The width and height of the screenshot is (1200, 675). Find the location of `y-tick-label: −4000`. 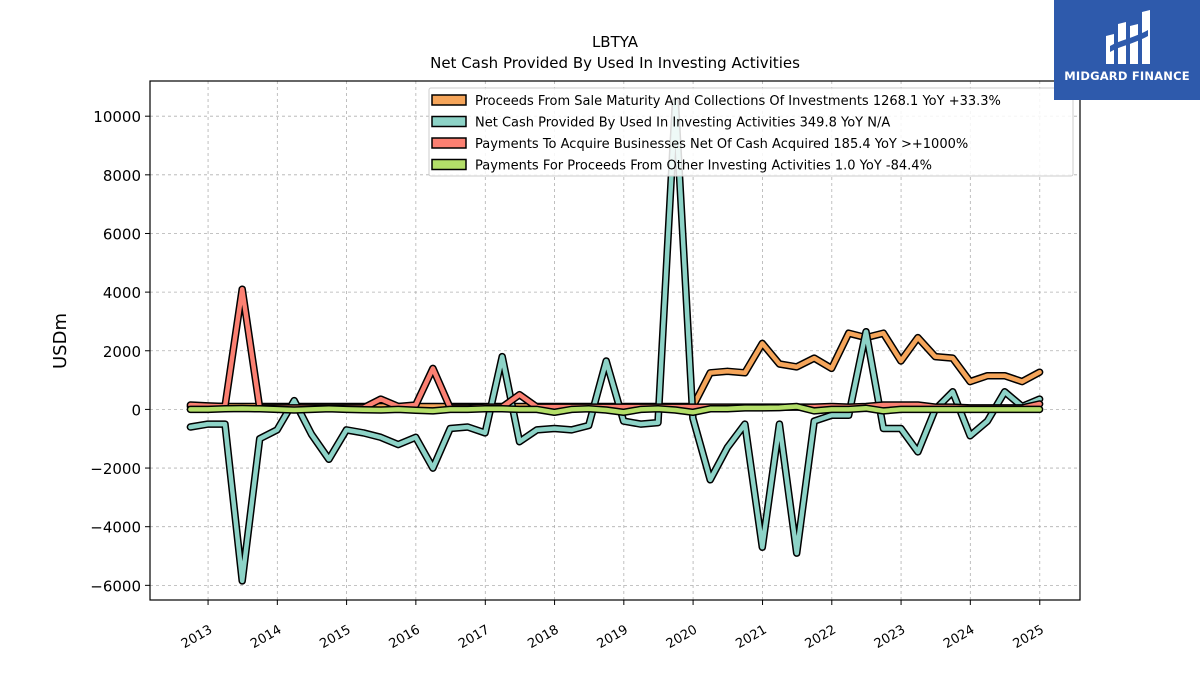

y-tick-label: −4000 is located at coordinates (115, 528).